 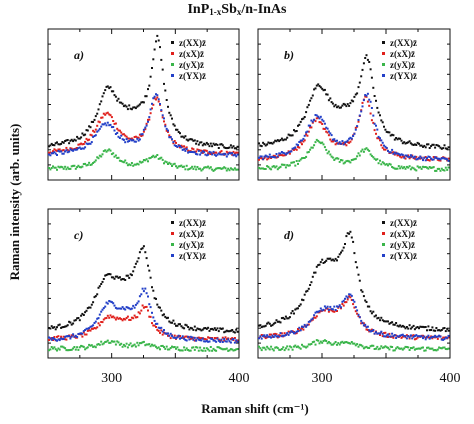 I want to click on legend-label: z(XX)z̄, so click(x=403, y=43).